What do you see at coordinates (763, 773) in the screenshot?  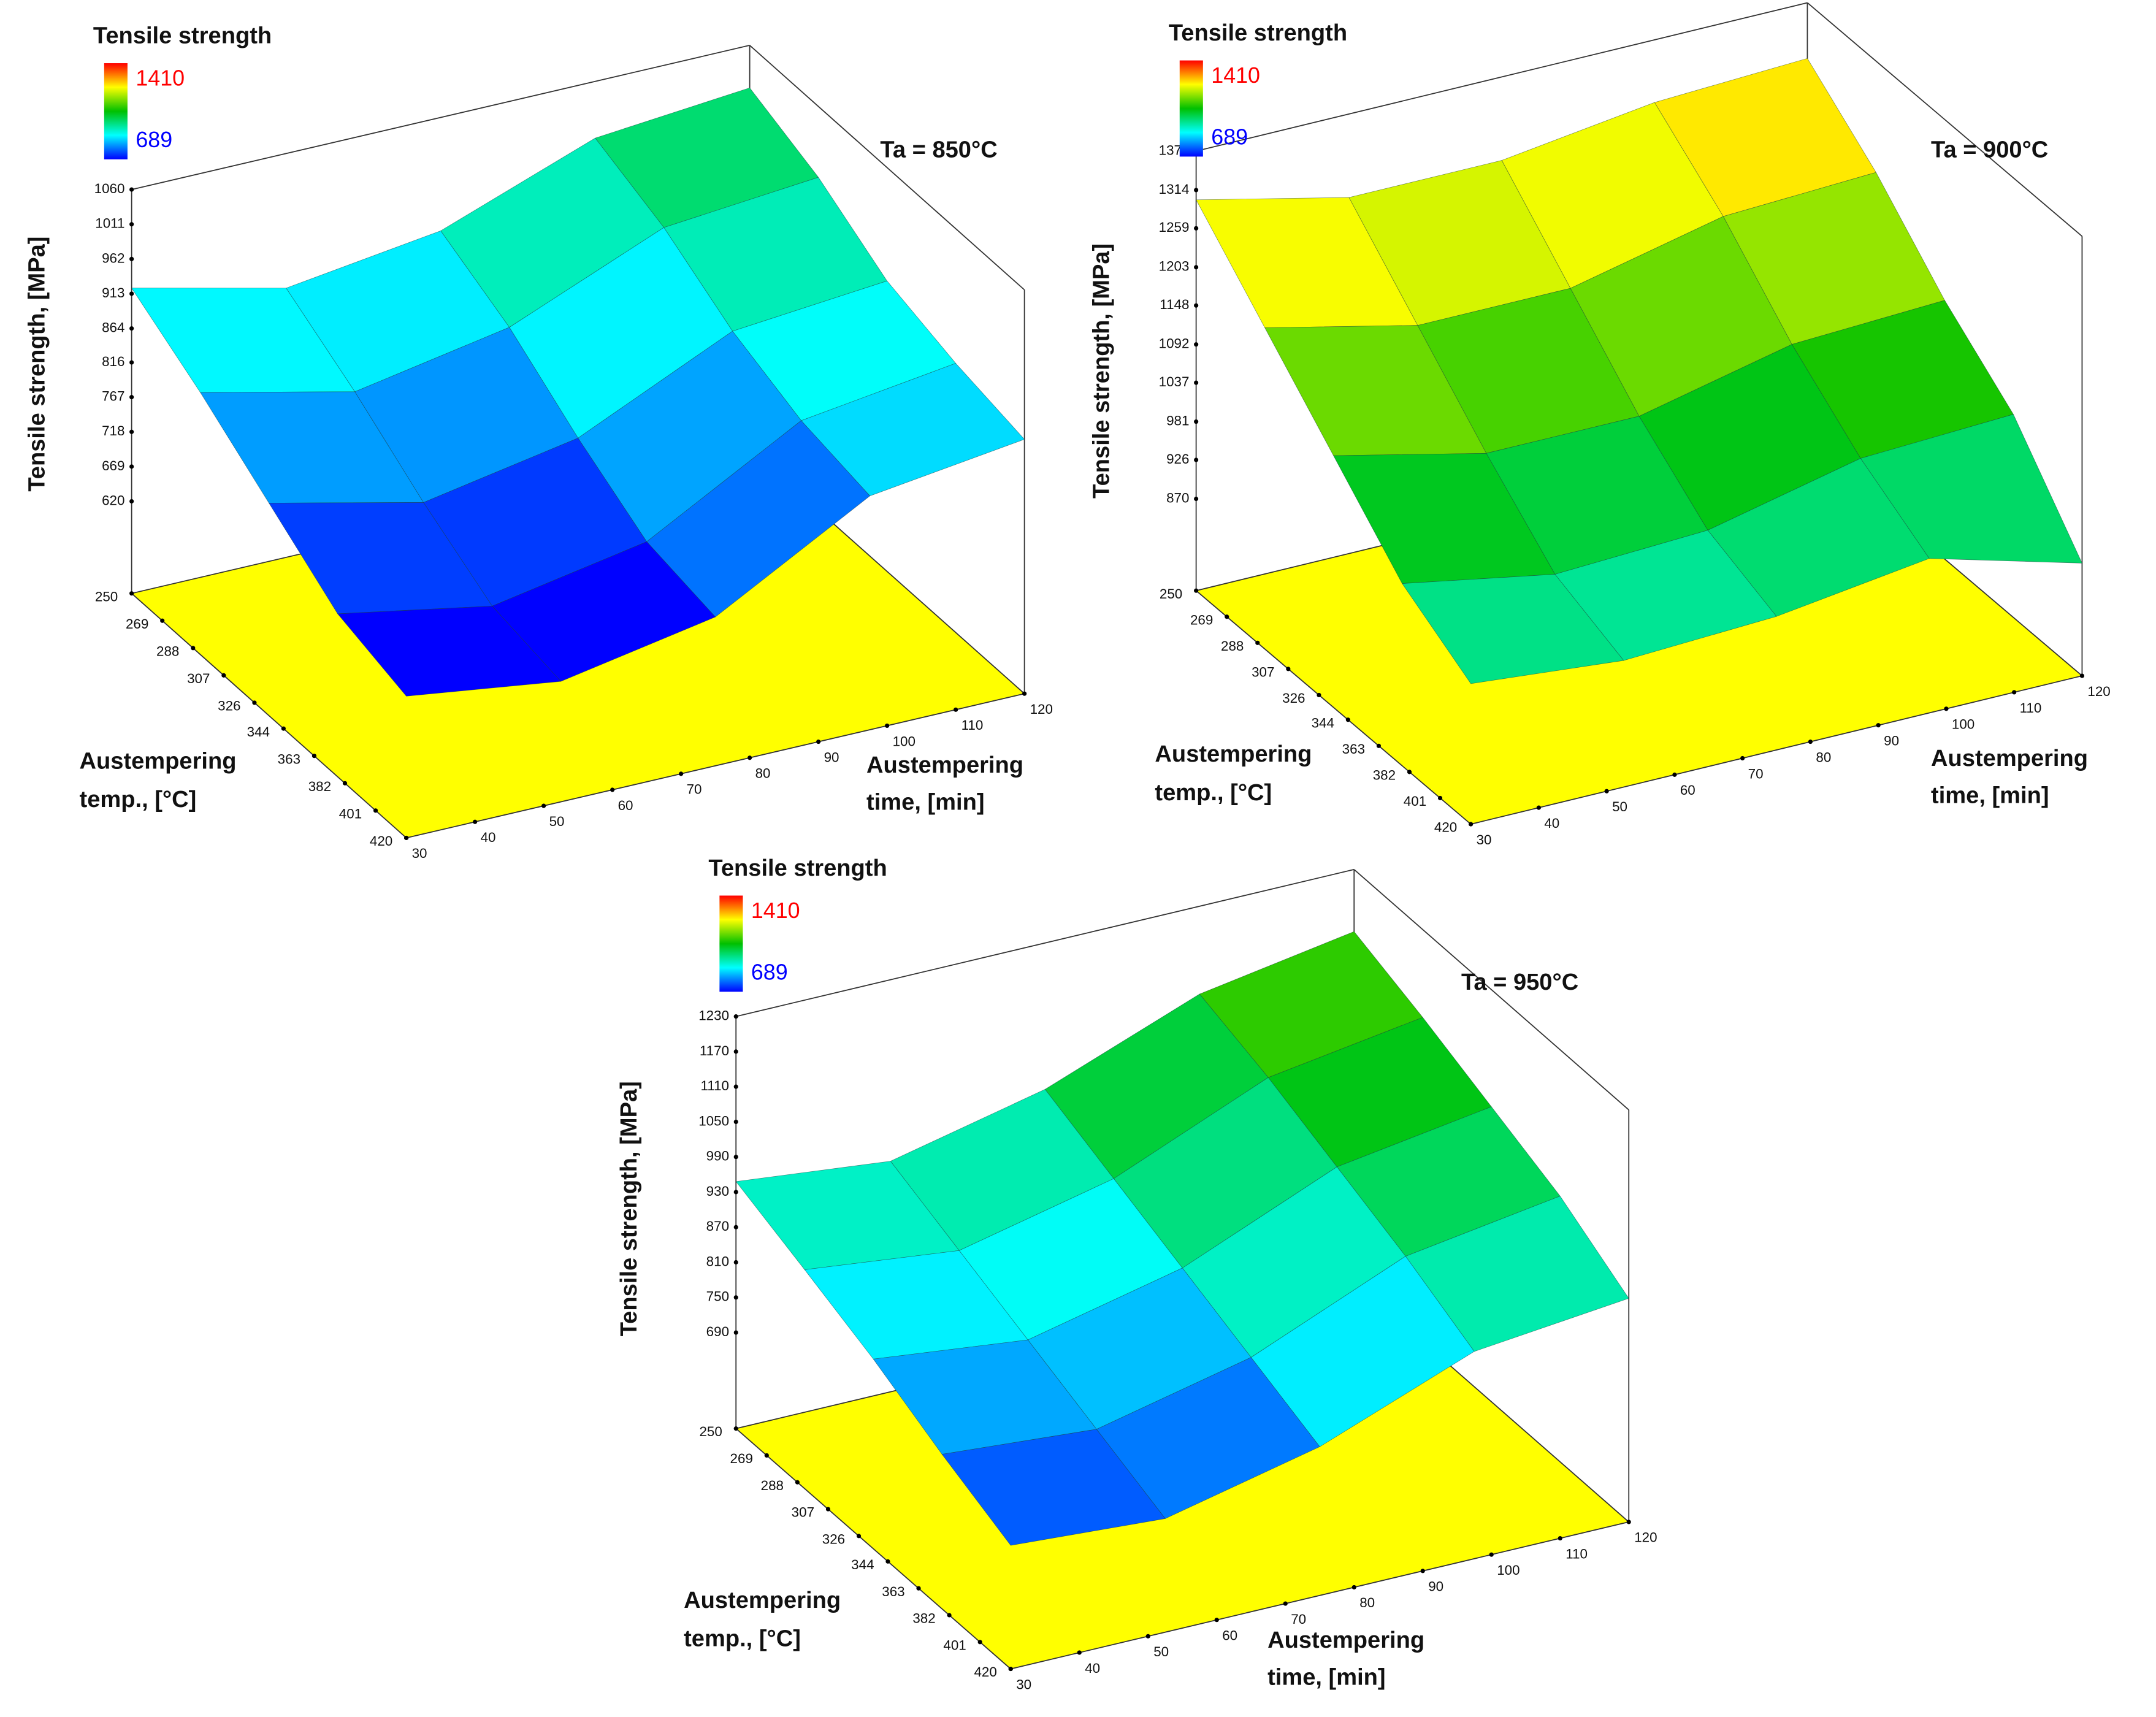 I see `x-tick-label: 80` at bounding box center [763, 773].